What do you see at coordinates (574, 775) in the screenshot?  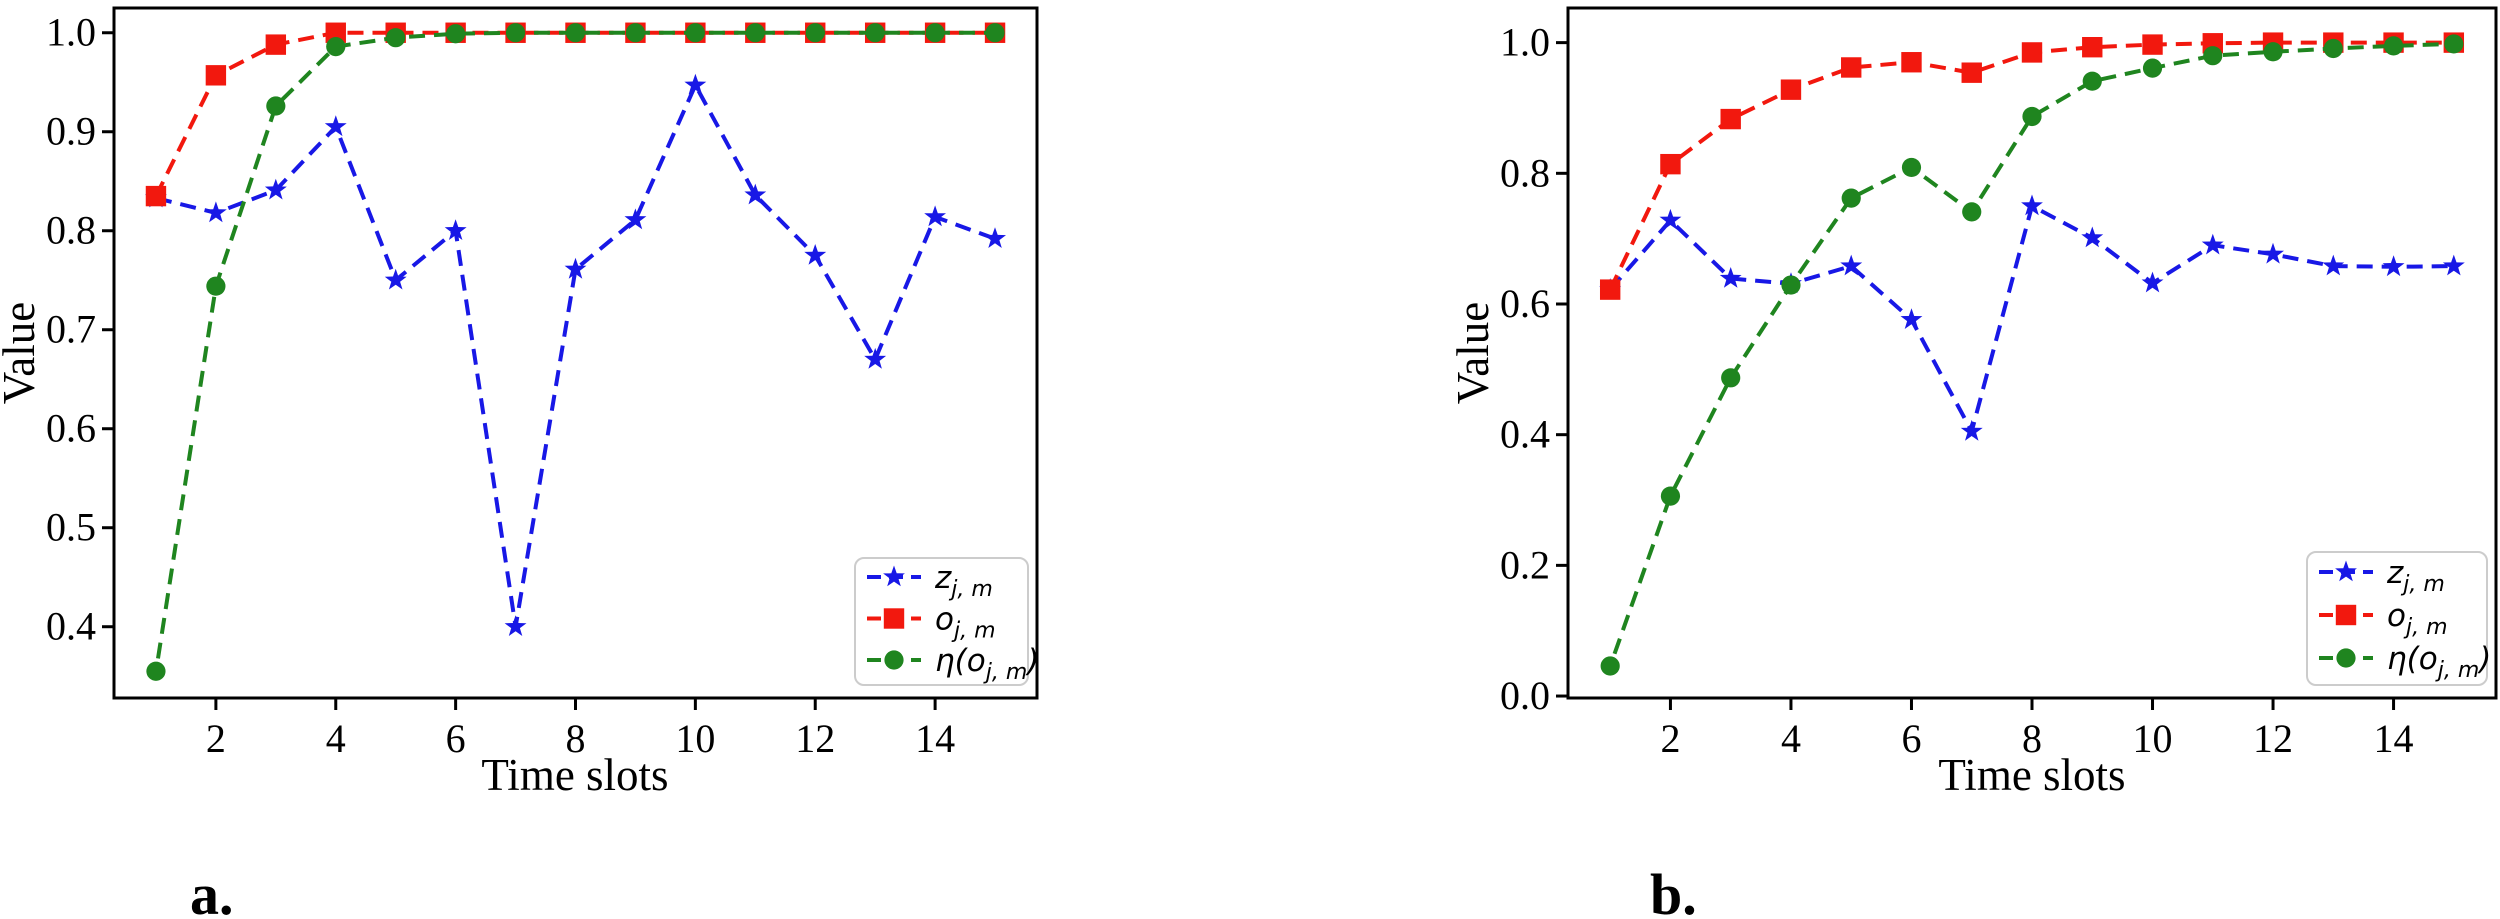 I see `chart-a-x-axis-label: Time slots` at bounding box center [574, 775].